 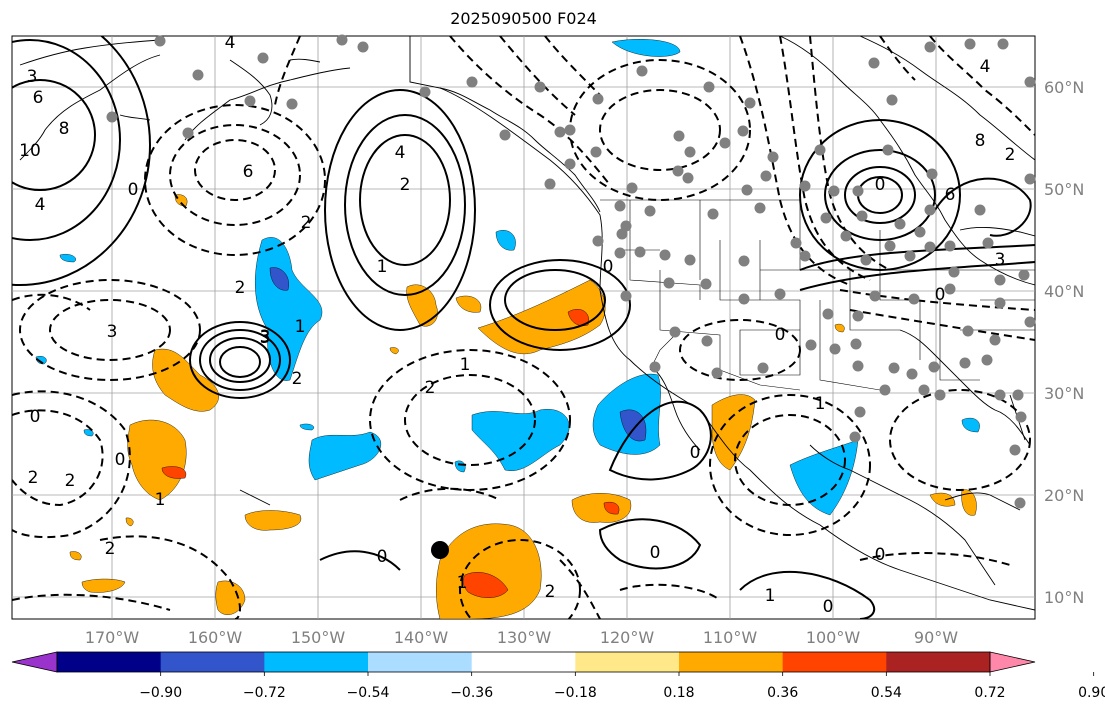 I want to click on contour-label: 10, so click(x=30, y=151).